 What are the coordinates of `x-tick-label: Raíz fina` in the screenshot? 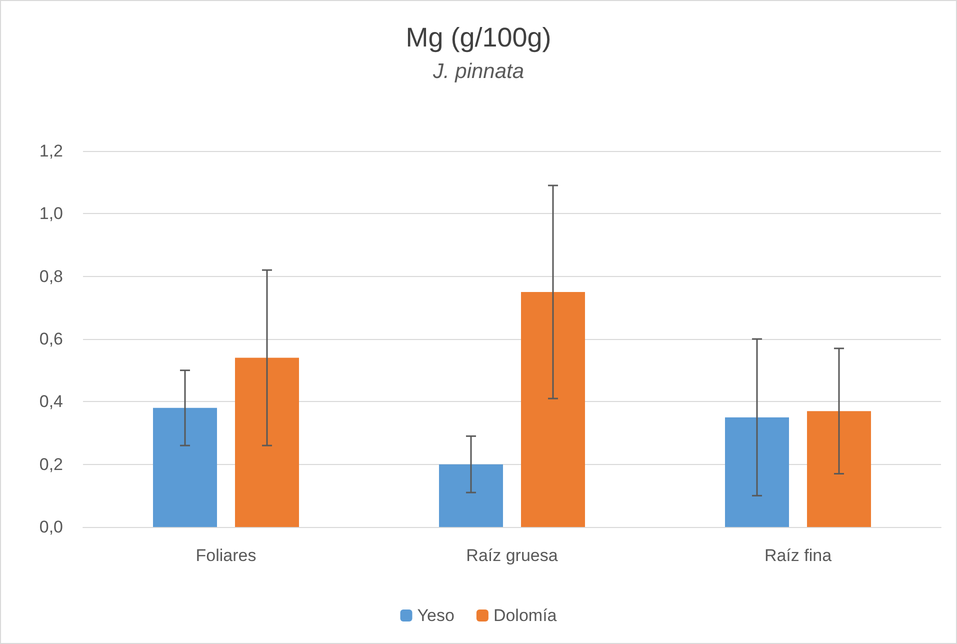 It's located at (798, 555).